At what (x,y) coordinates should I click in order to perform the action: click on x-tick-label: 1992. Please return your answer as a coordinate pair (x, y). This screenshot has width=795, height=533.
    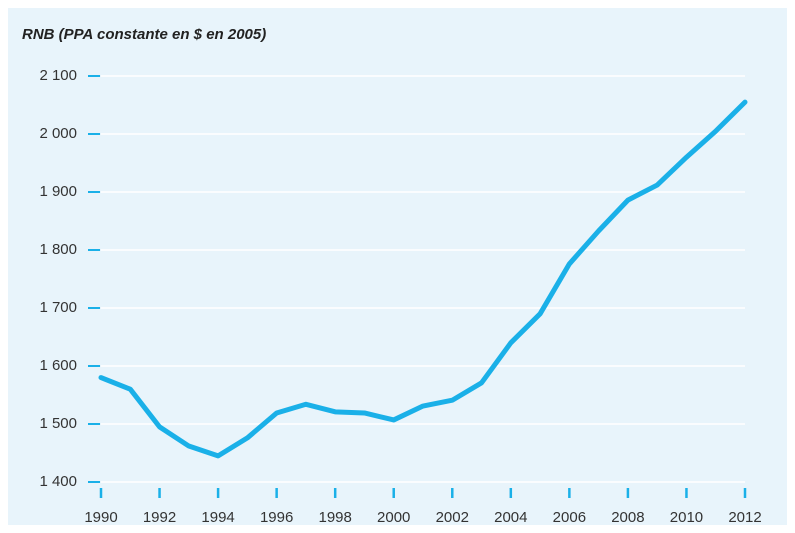
    Looking at the image, I should click on (159, 517).